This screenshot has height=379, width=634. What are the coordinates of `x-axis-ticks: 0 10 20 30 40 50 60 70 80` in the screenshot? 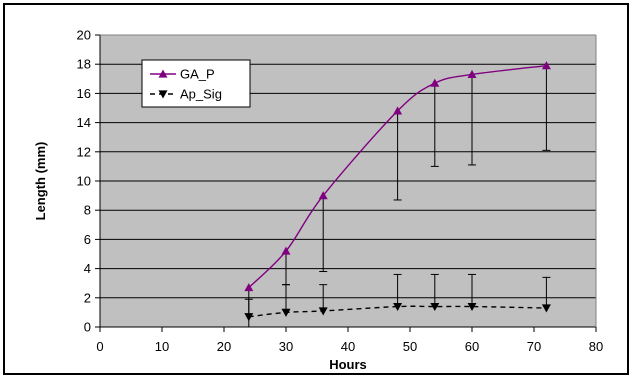 It's located at (349, 340).